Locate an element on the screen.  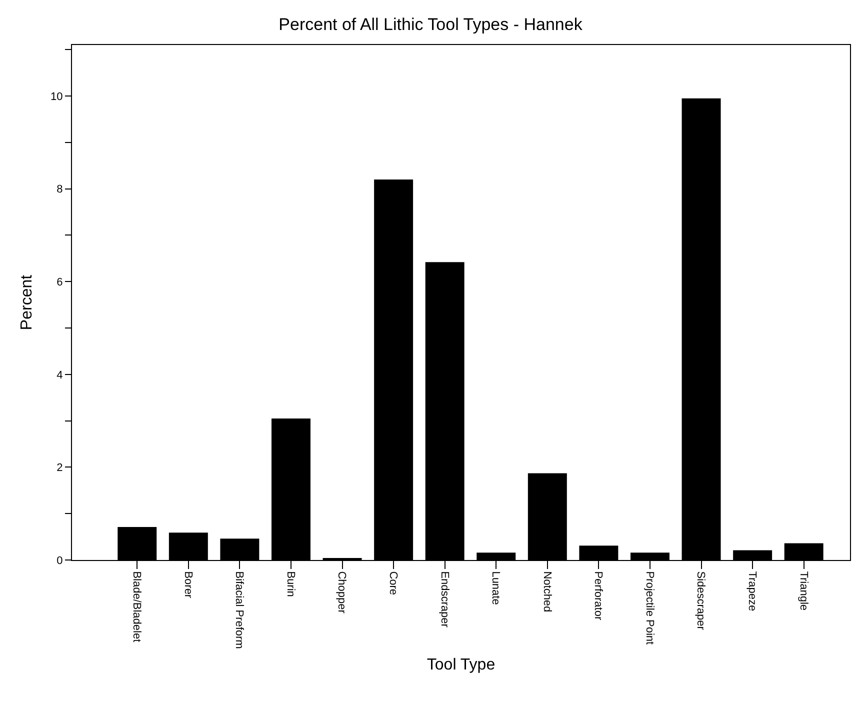
x-tick-label: Lunate is located at coordinates (496, 588).